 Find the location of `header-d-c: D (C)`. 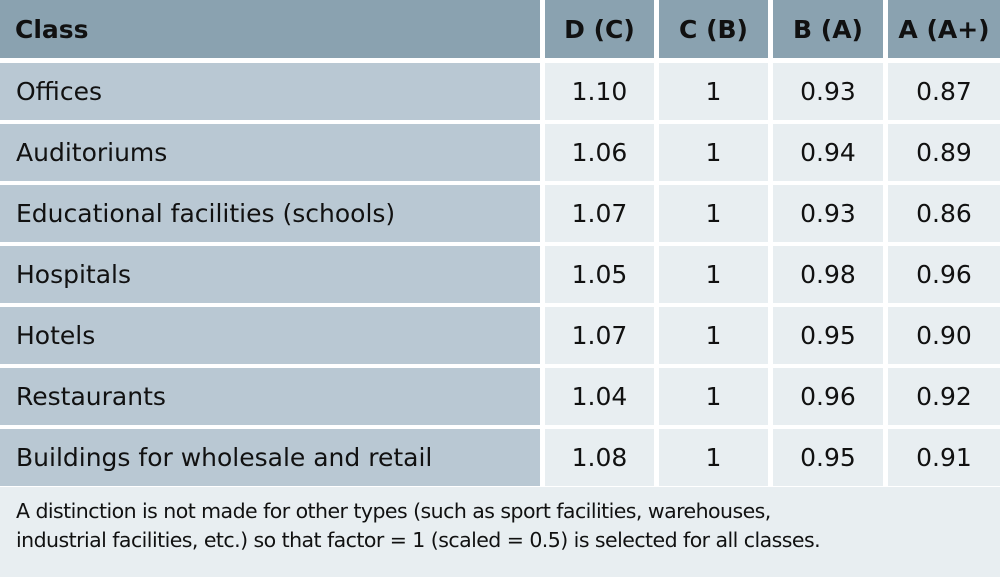

header-d-c: D (C) is located at coordinates (599, 29).